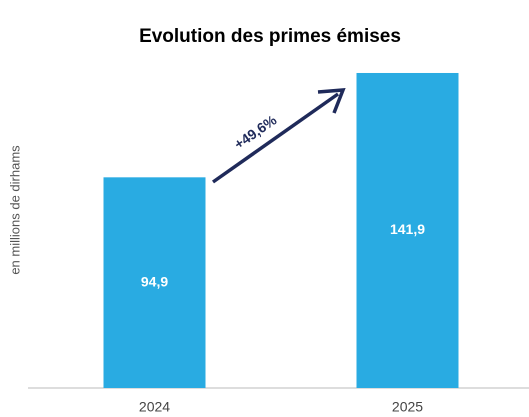 The image size is (529, 417). I want to click on growth-arrow, so click(278, 136).